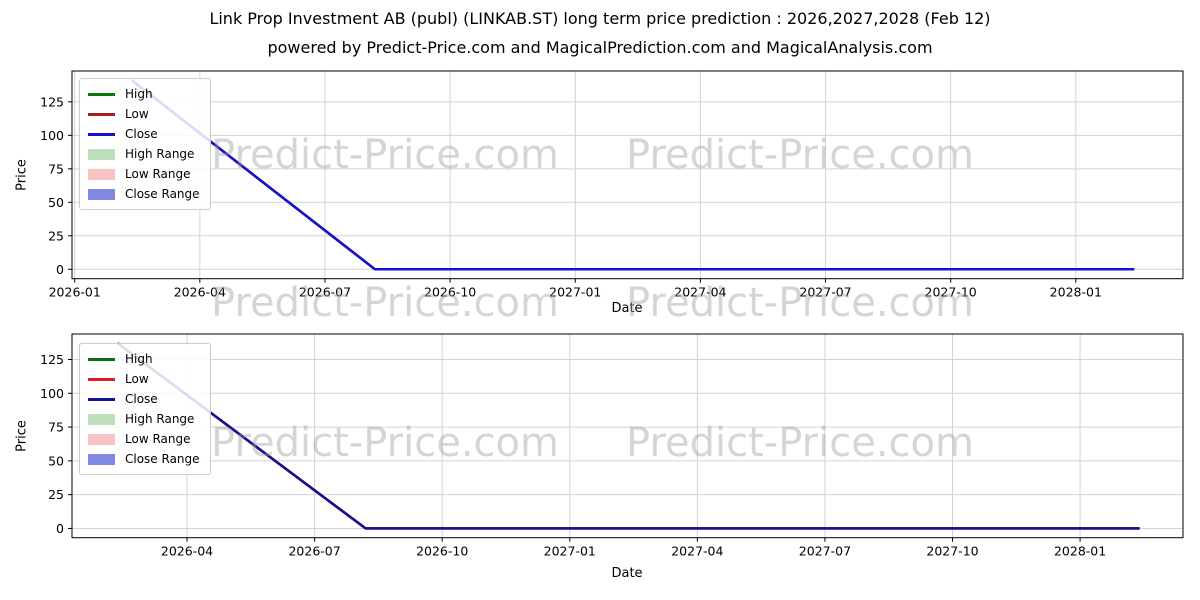  I want to click on top-x-tick-label: 2027-07, so click(825, 292).